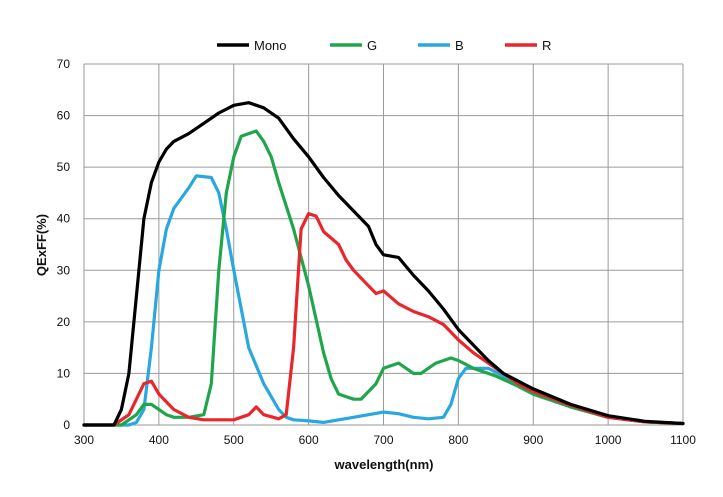 The width and height of the screenshot is (723, 497). What do you see at coordinates (64, 167) in the screenshot?
I see `y-tick-label: 50` at bounding box center [64, 167].